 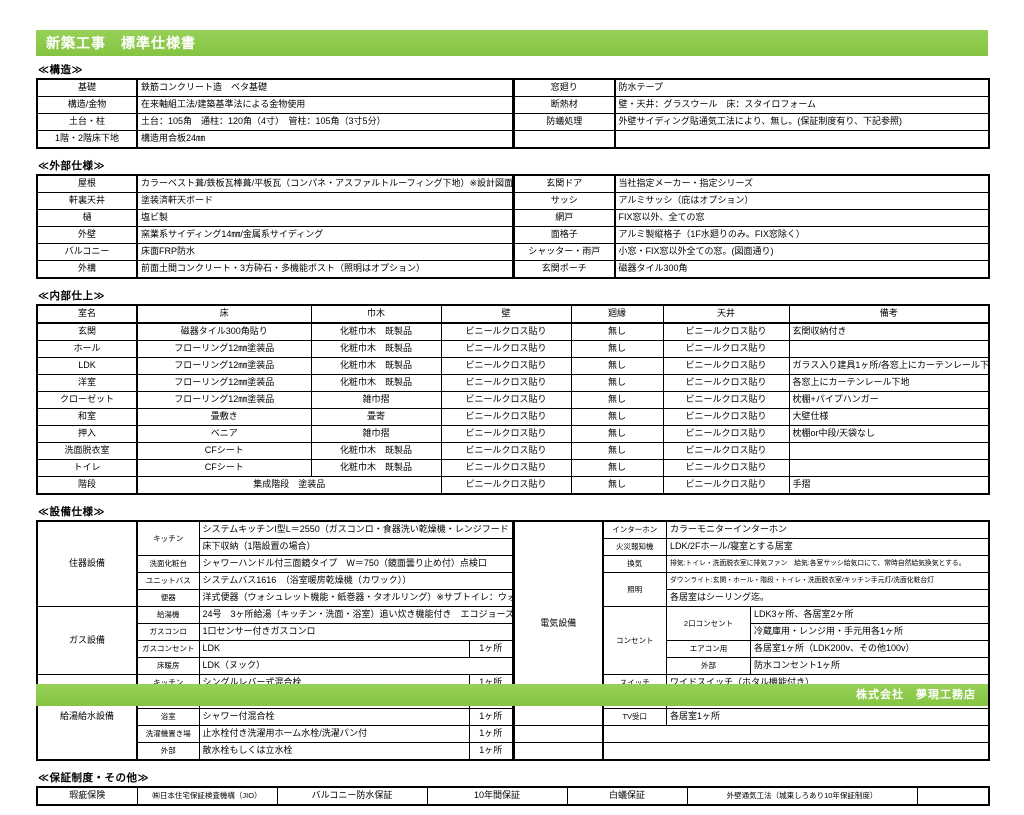 I want to click on equipment-item-value: LDK3ヶ所、各居室2ヶ所, so click(x=870, y=615).